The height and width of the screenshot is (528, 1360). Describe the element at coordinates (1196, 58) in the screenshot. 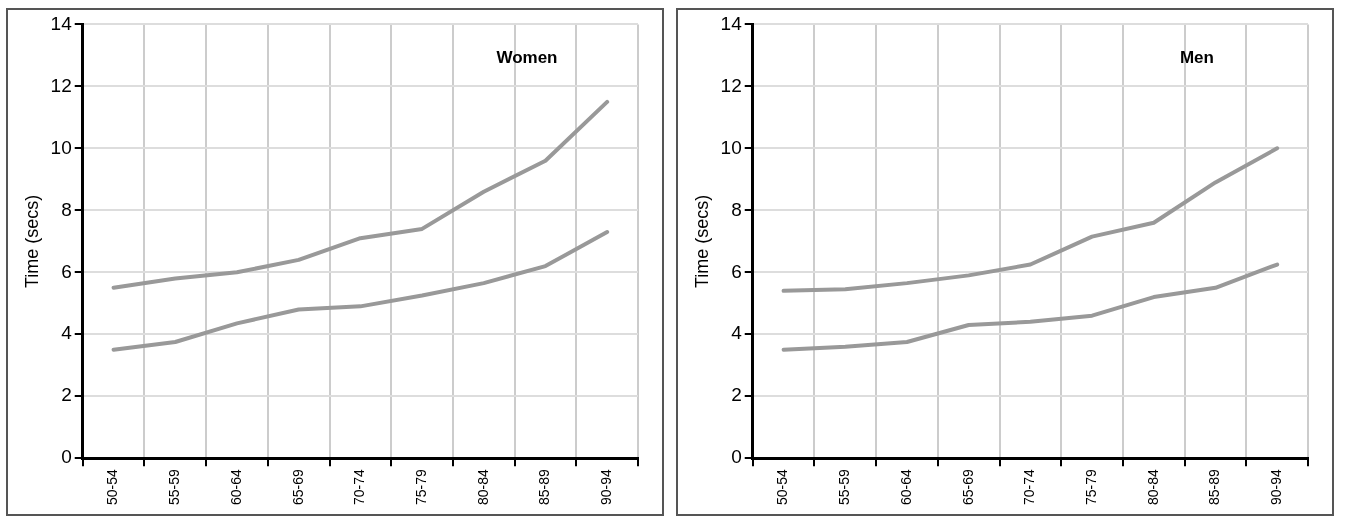

I see `text: Men` at that location.